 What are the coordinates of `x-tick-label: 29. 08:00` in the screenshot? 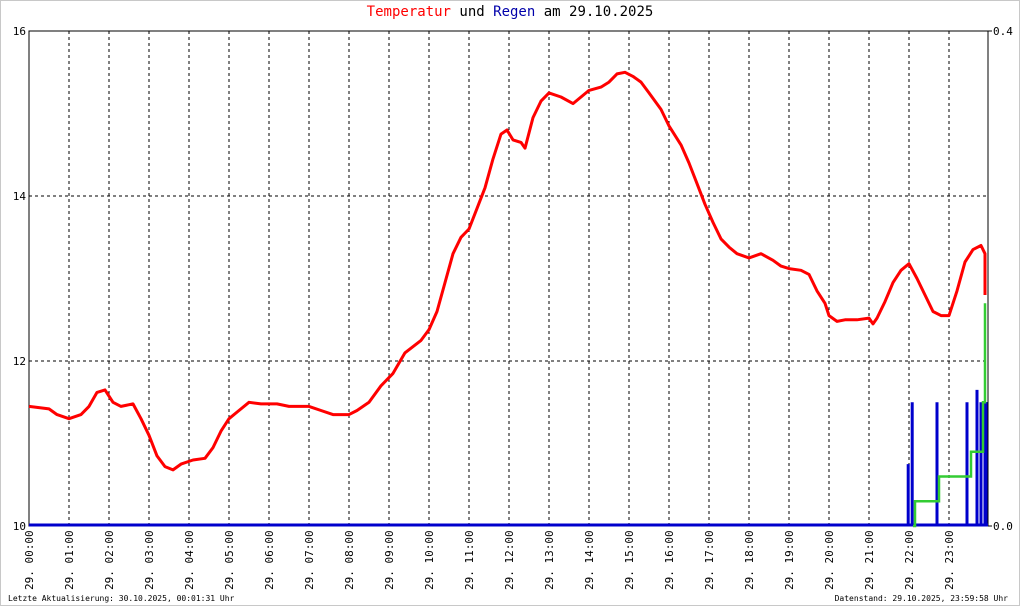 It's located at (349, 560).